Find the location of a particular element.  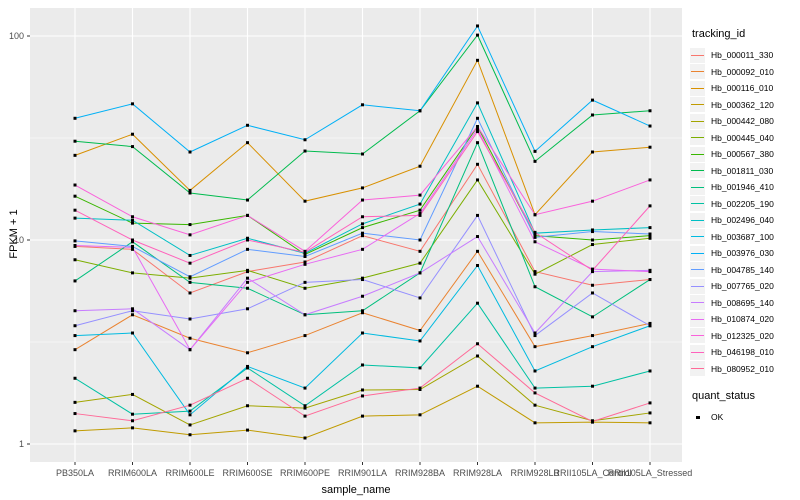

legend-item-label: Hb_000442_080 is located at coordinates (742, 121).